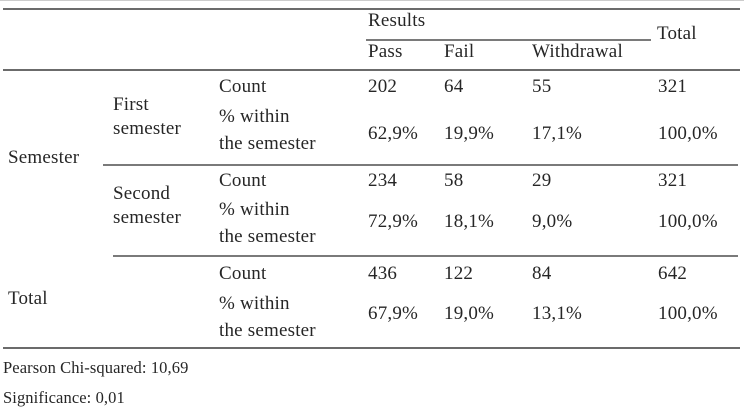 The width and height of the screenshot is (744, 416). What do you see at coordinates (673, 273) in the screenshot?
I see `cell-total-count-total: 642` at bounding box center [673, 273].